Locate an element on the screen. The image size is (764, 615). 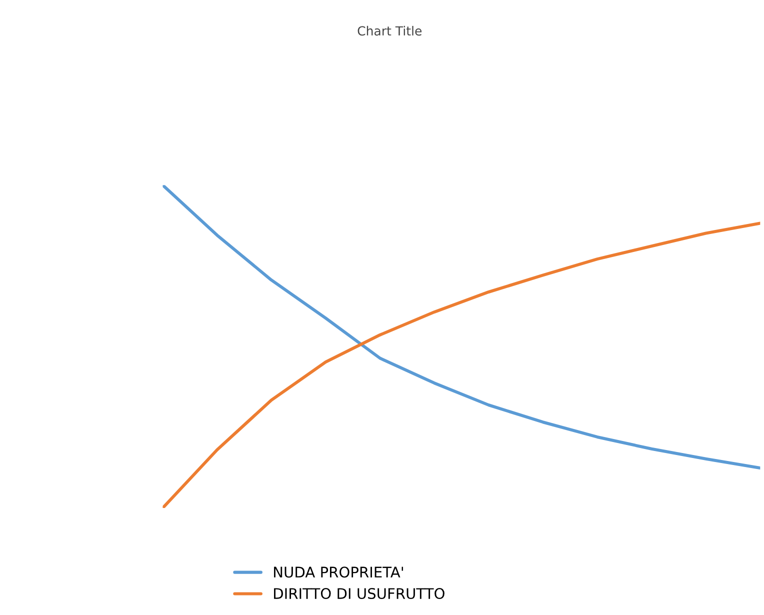
legend-label: NUDA PROPRIETA' is located at coordinates (338, 572).